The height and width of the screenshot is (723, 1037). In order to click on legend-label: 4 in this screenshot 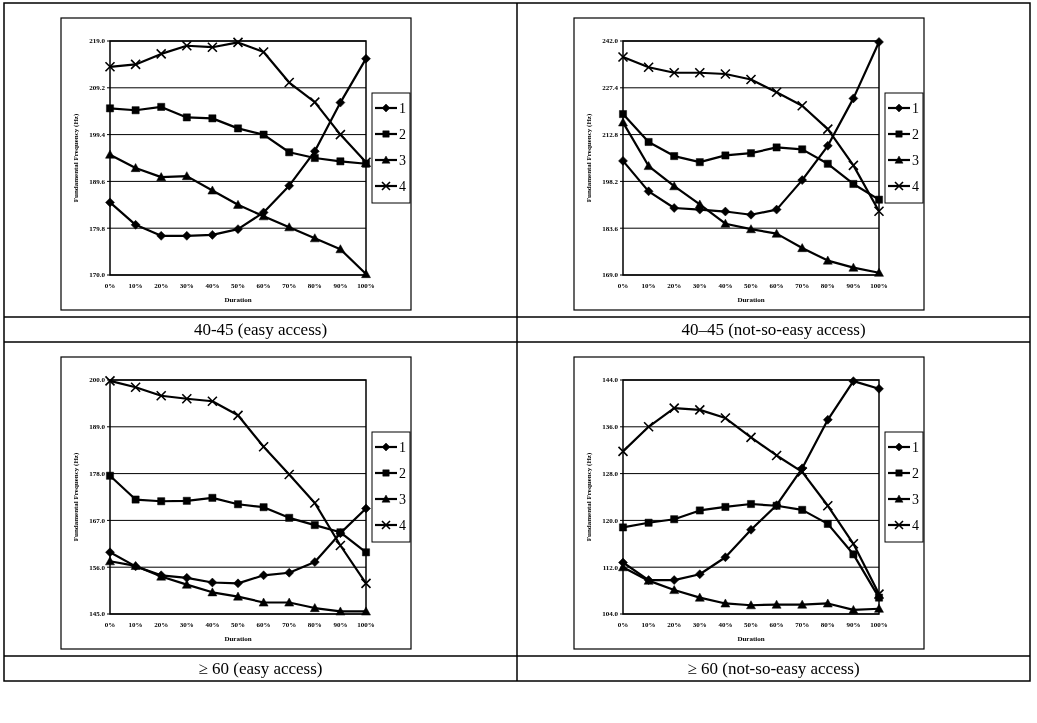, I will do `click(915, 525)`.